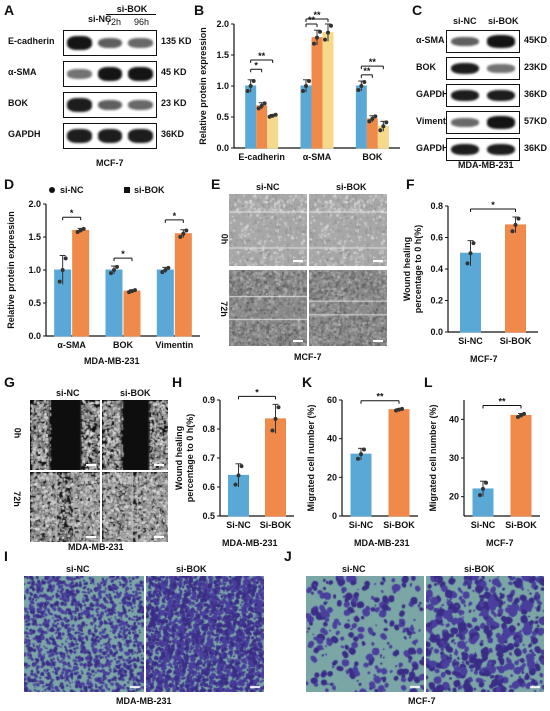  I want to click on blot-a-row-label: BOK, so click(18, 103).